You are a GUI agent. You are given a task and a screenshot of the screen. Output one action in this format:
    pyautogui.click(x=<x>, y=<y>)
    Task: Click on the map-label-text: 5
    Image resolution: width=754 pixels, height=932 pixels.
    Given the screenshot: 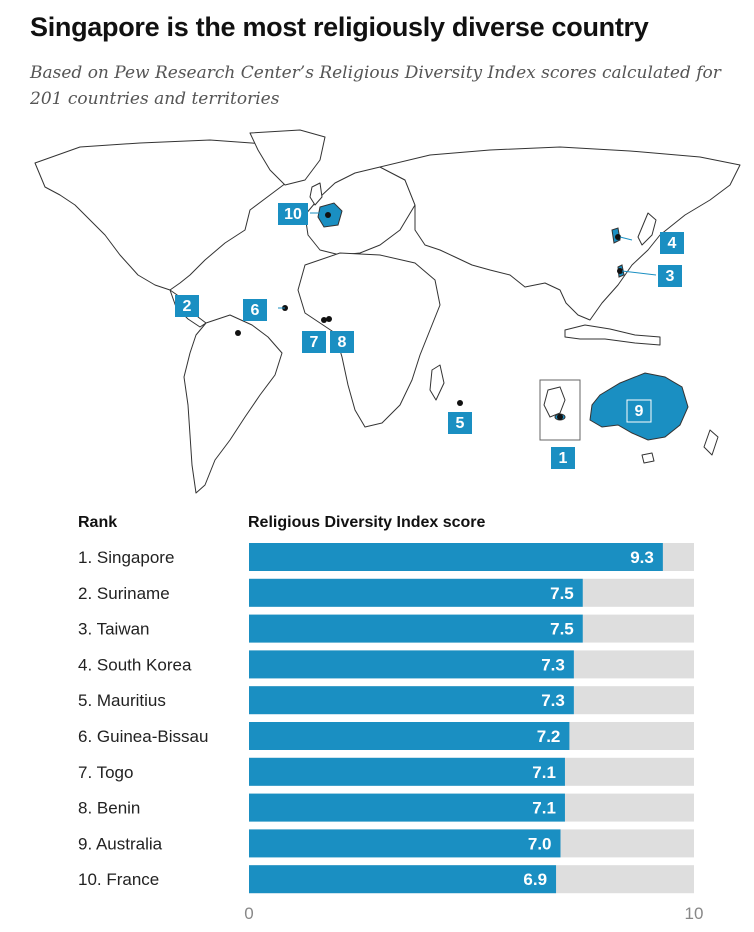 What is the action you would take?
    pyautogui.click(x=460, y=423)
    